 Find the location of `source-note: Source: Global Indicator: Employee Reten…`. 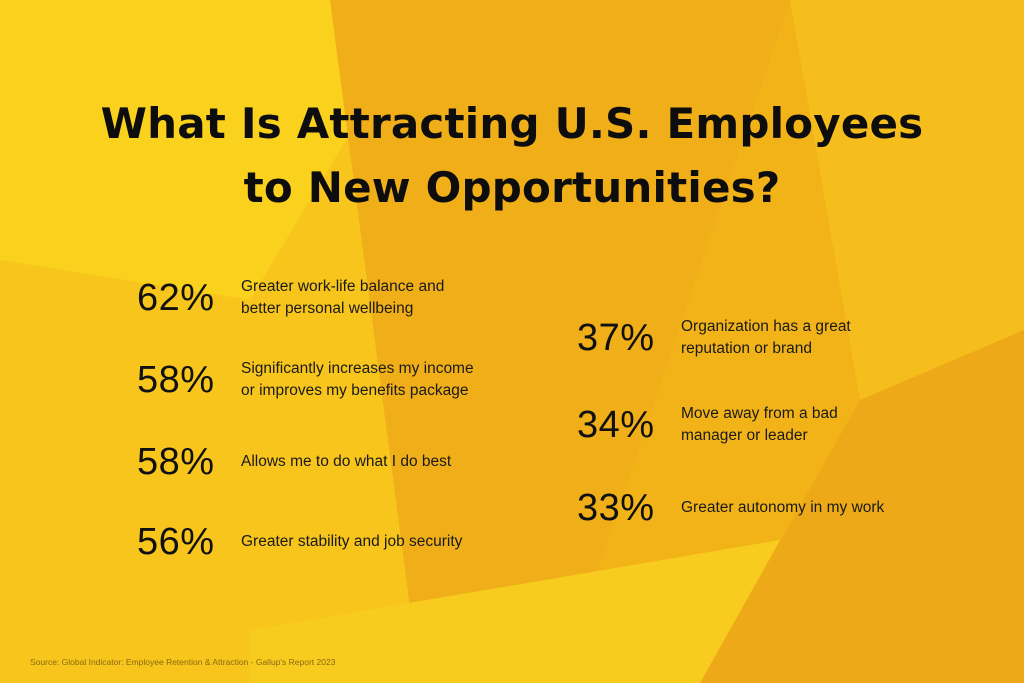

source-note: Source: Global Indicator: Employee Reten… is located at coordinates (183, 662).